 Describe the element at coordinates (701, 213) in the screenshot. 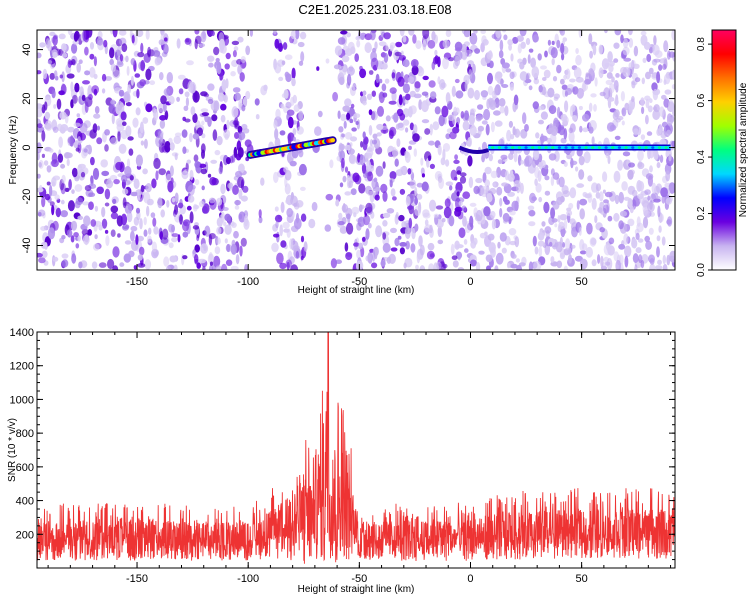

I see `colorbar-tick-label: 0.2` at that location.